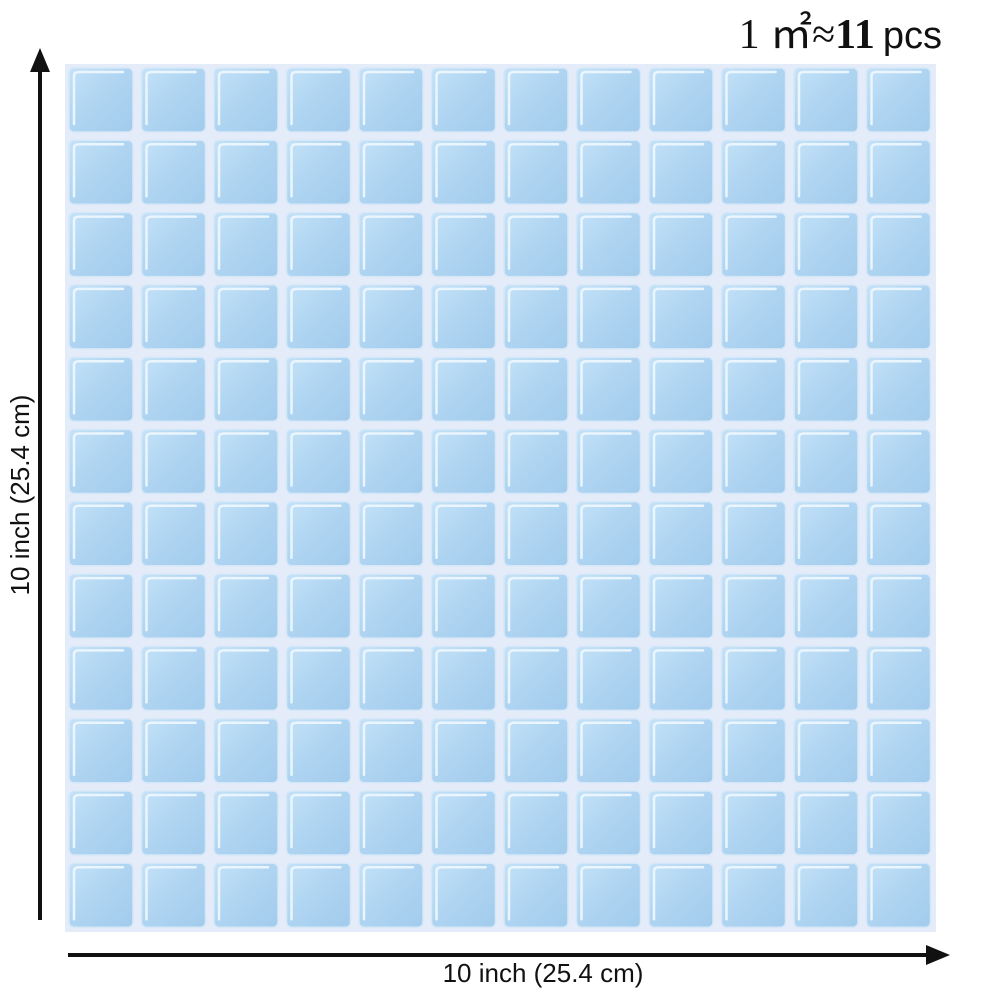 The width and height of the screenshot is (1000, 1000). What do you see at coordinates (855, 35) in the screenshot?
I see `coverage-count: 11` at bounding box center [855, 35].